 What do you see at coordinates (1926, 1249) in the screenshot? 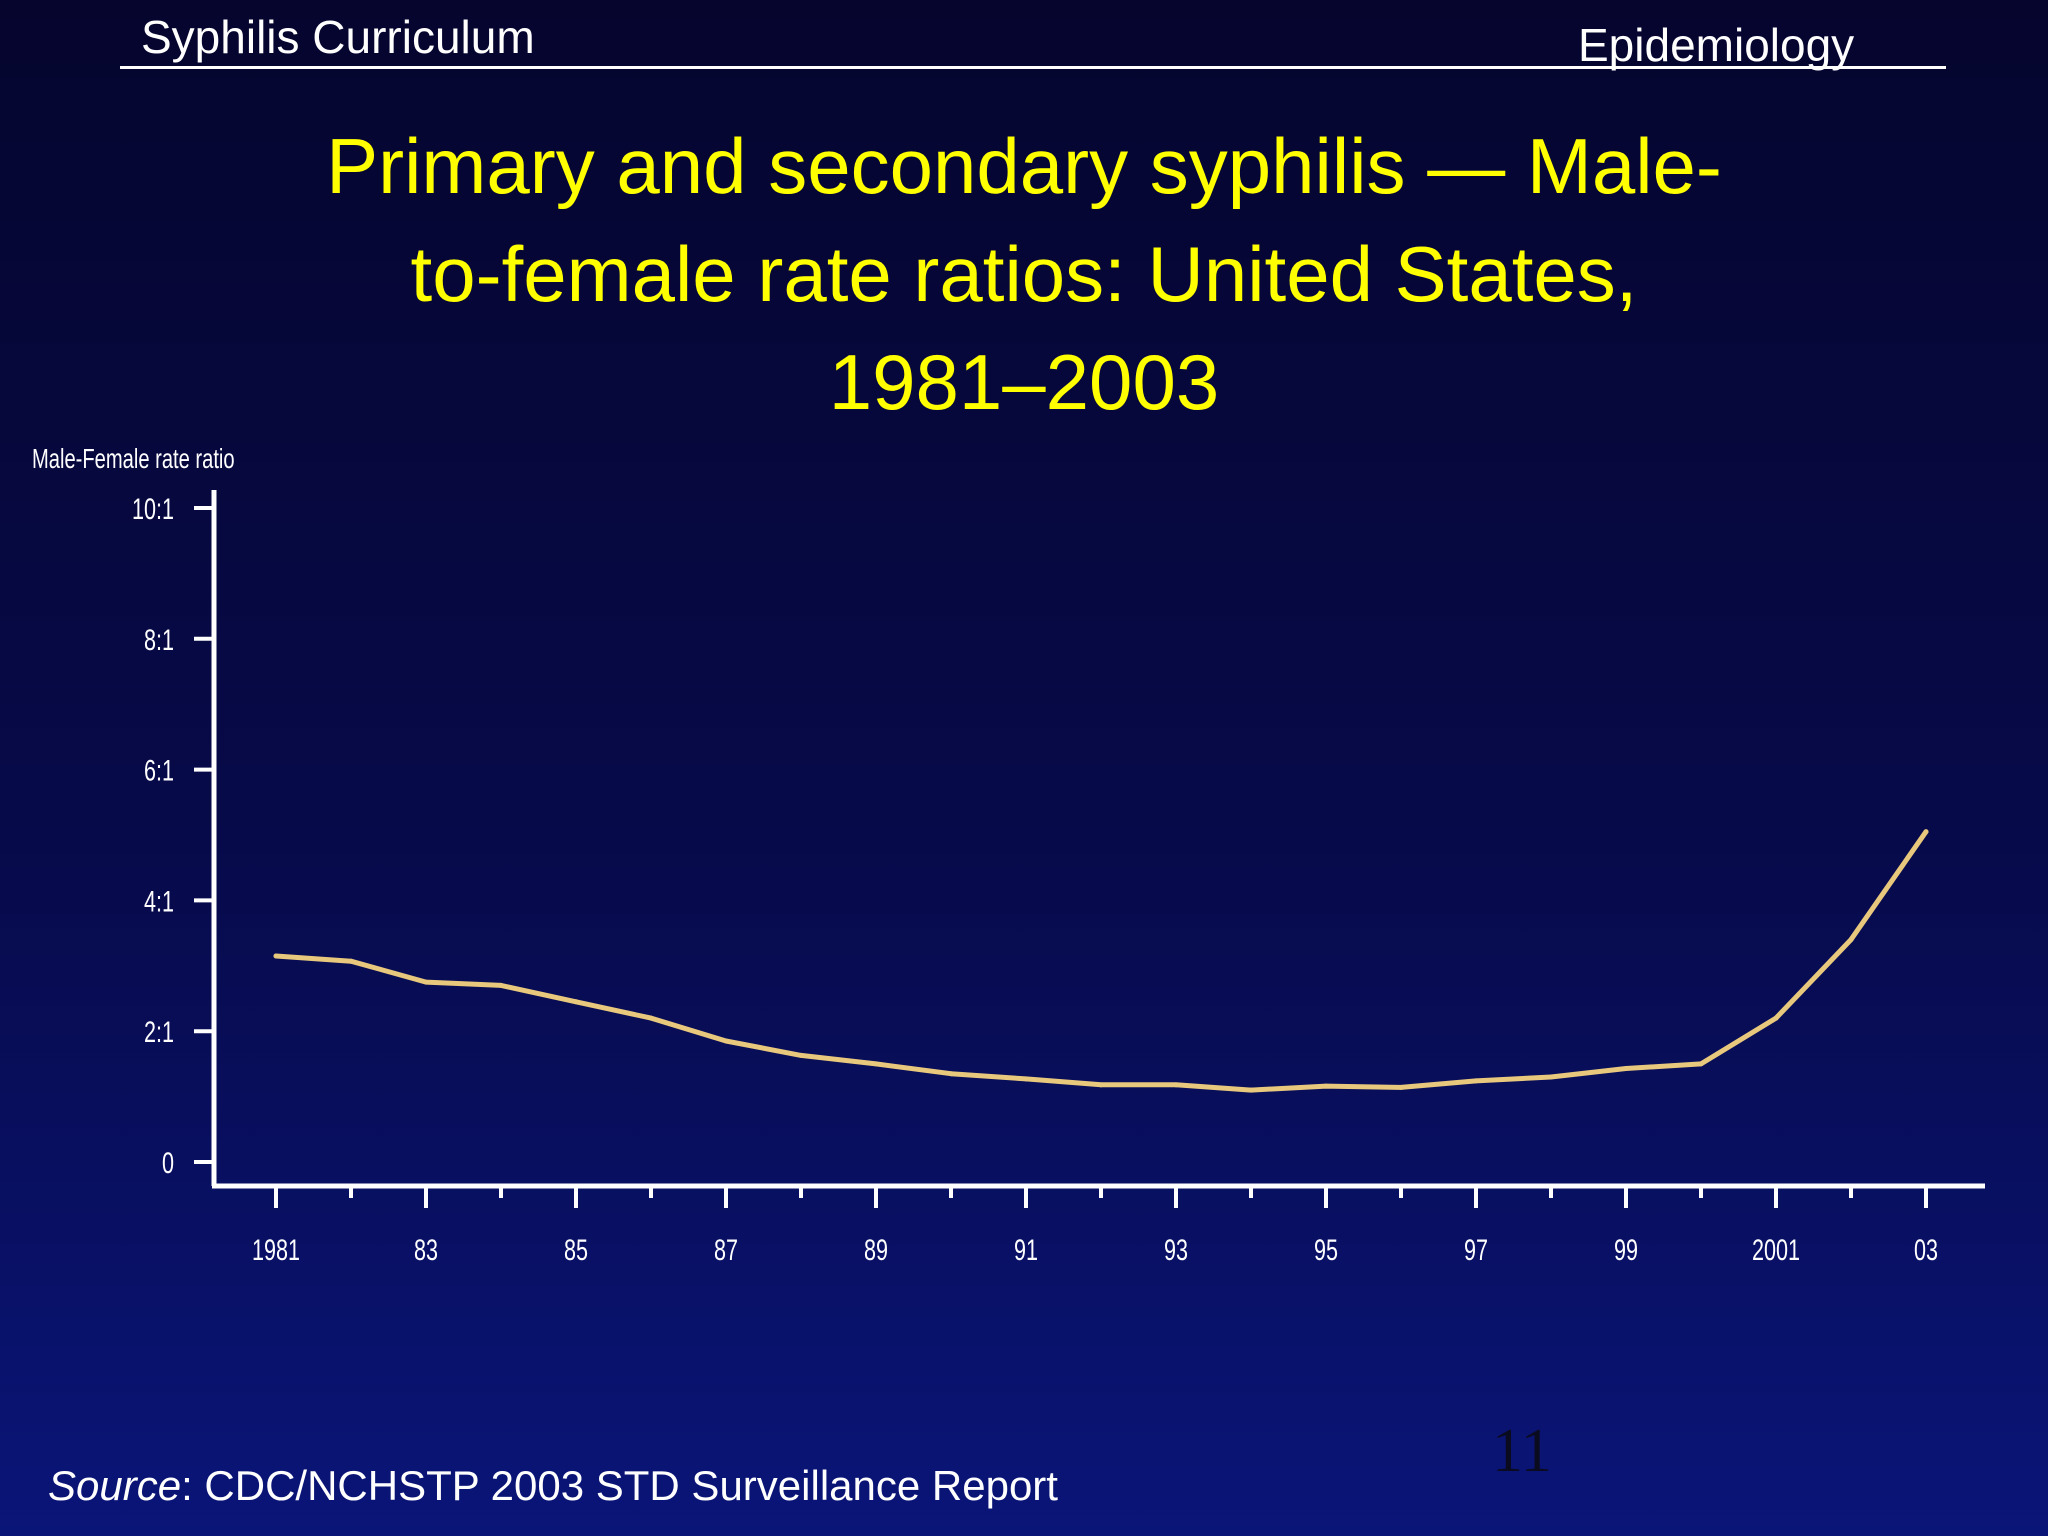
I see `x-tick-label: 03` at bounding box center [1926, 1249].